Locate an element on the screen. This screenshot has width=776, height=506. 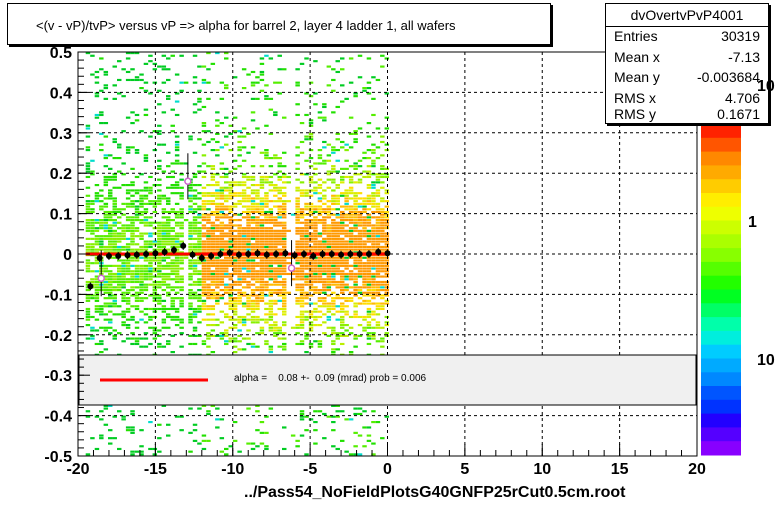
profile-point is located at coordinates (350, 254).